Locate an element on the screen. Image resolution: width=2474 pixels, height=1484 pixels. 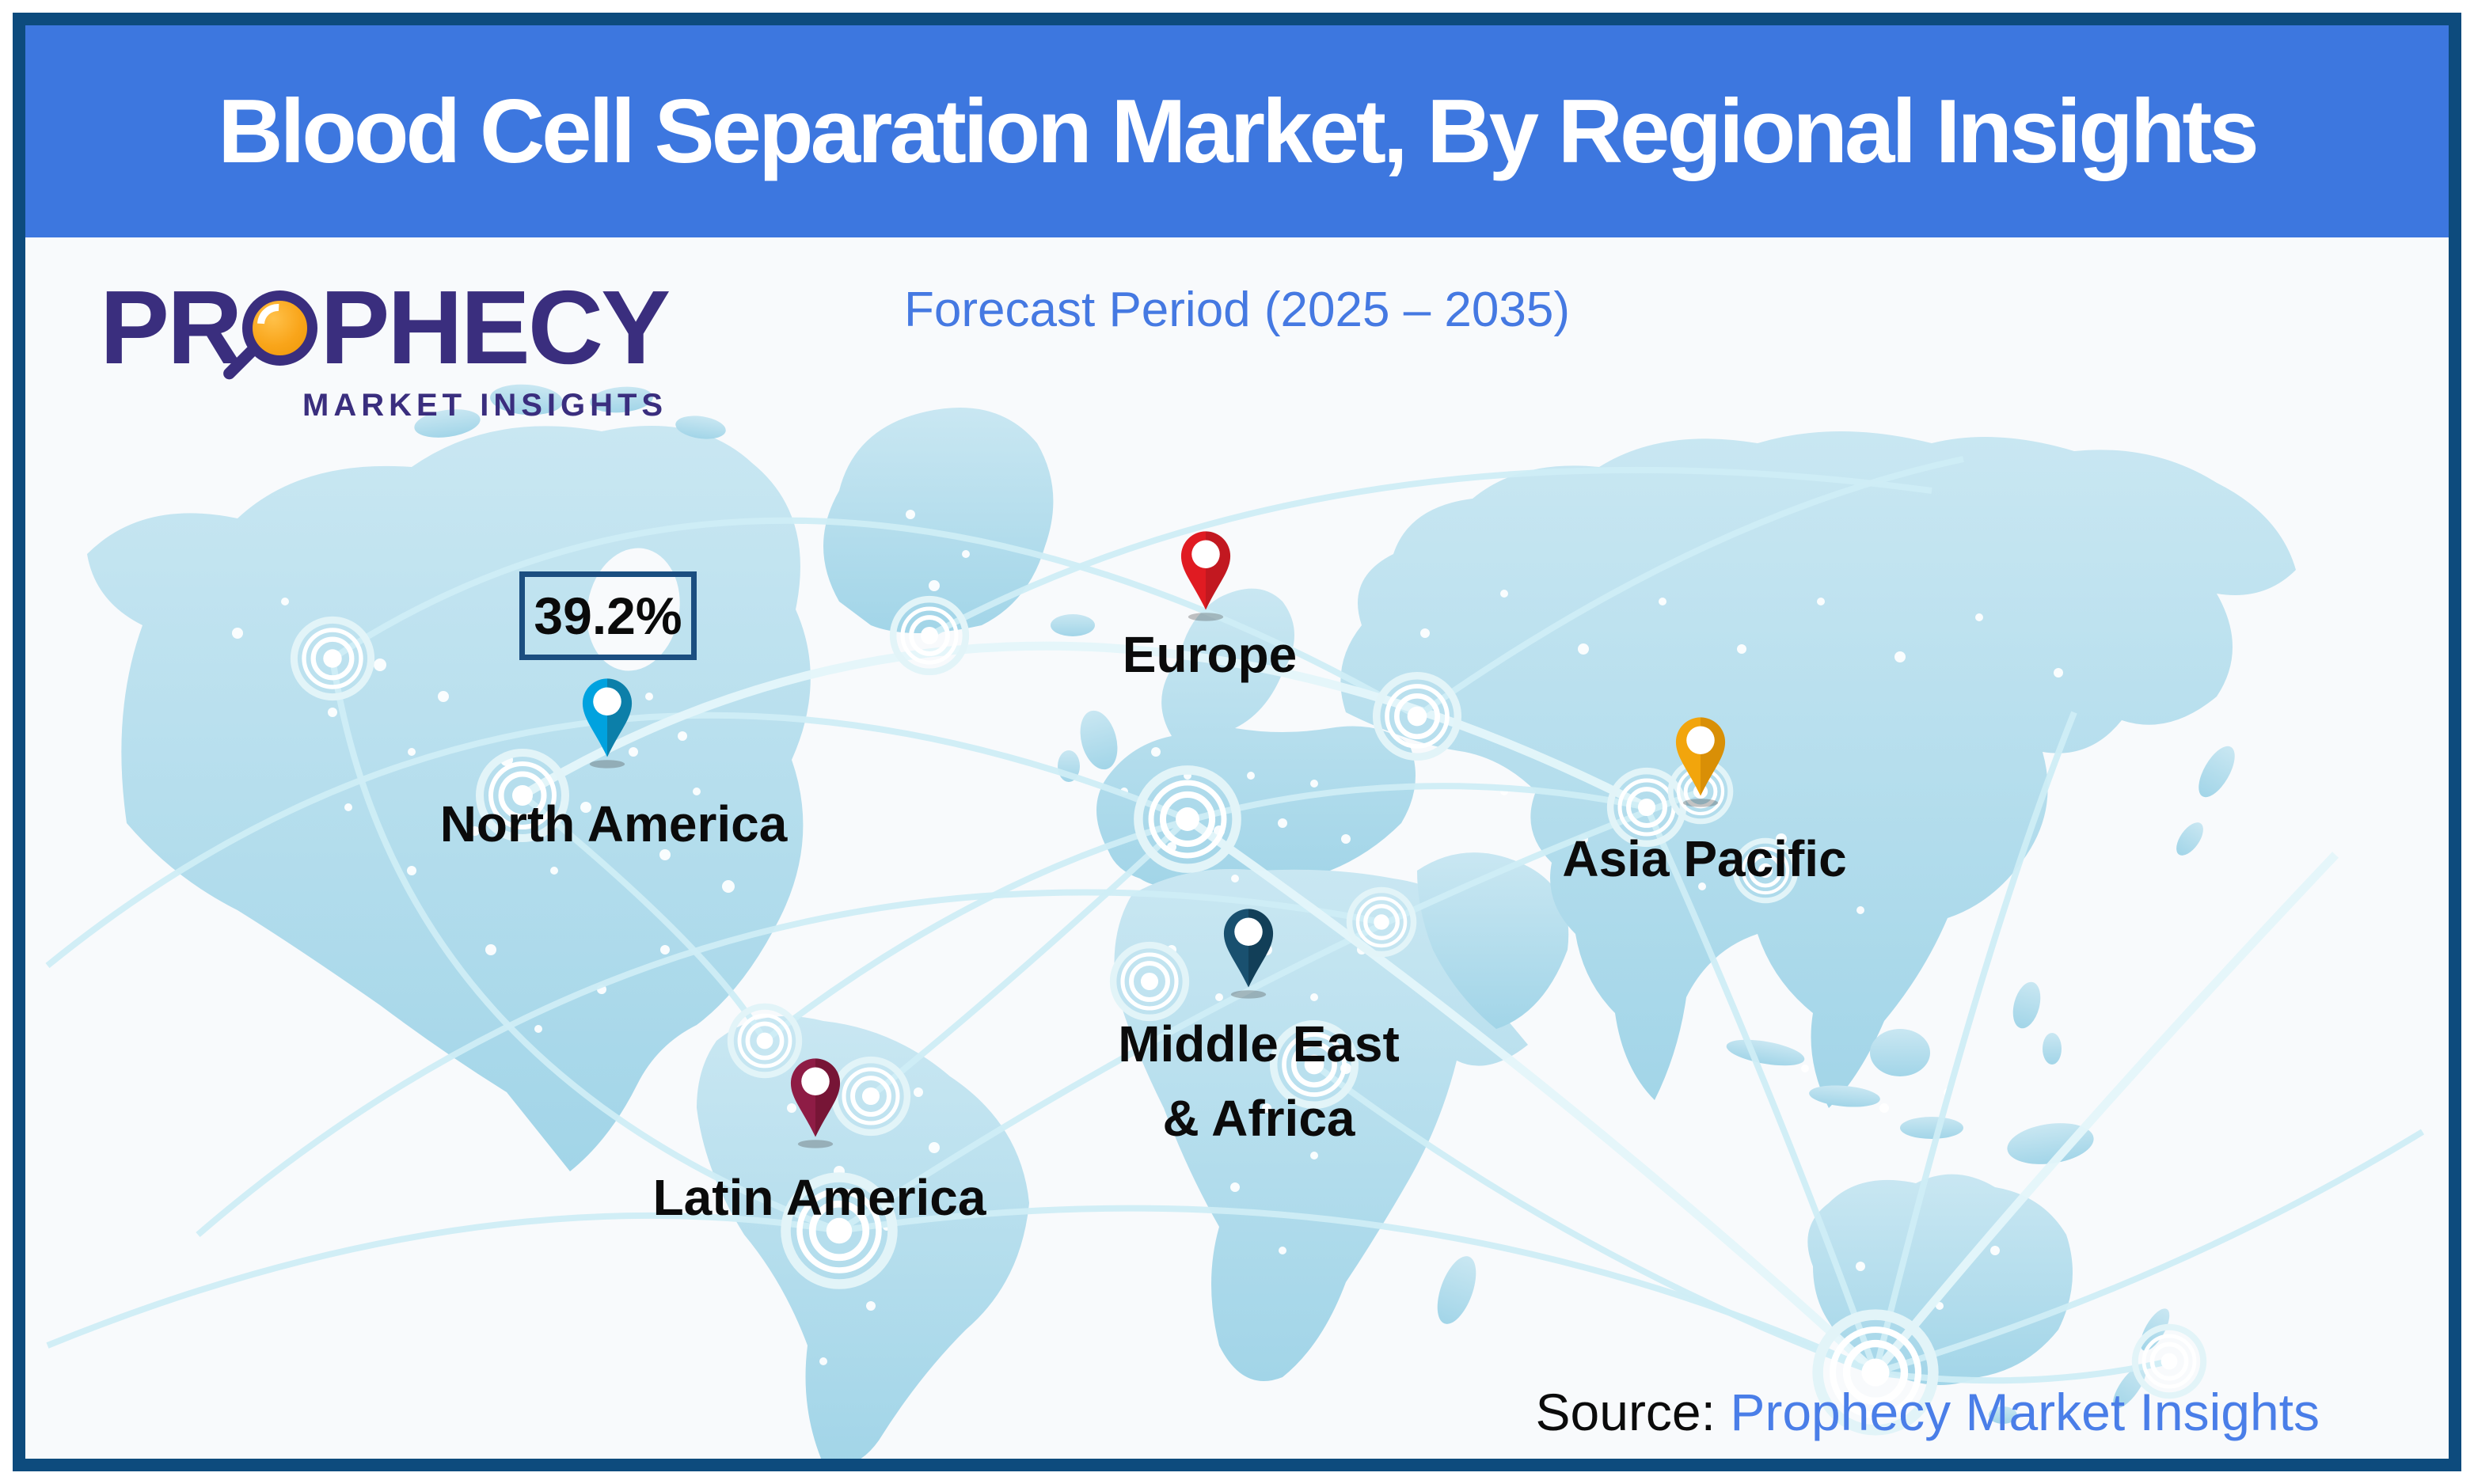
magnifier-icon is located at coordinates (280, 328).